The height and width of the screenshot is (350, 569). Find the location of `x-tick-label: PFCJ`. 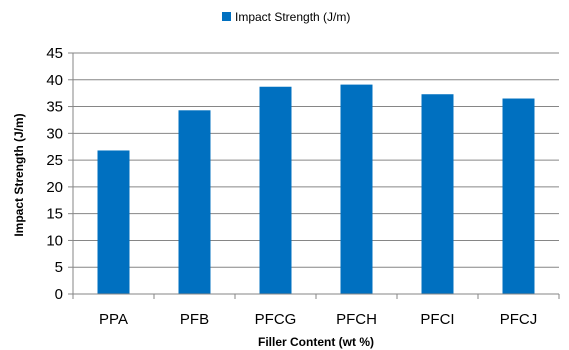

x-tick-label: PFCJ is located at coordinates (519, 319).